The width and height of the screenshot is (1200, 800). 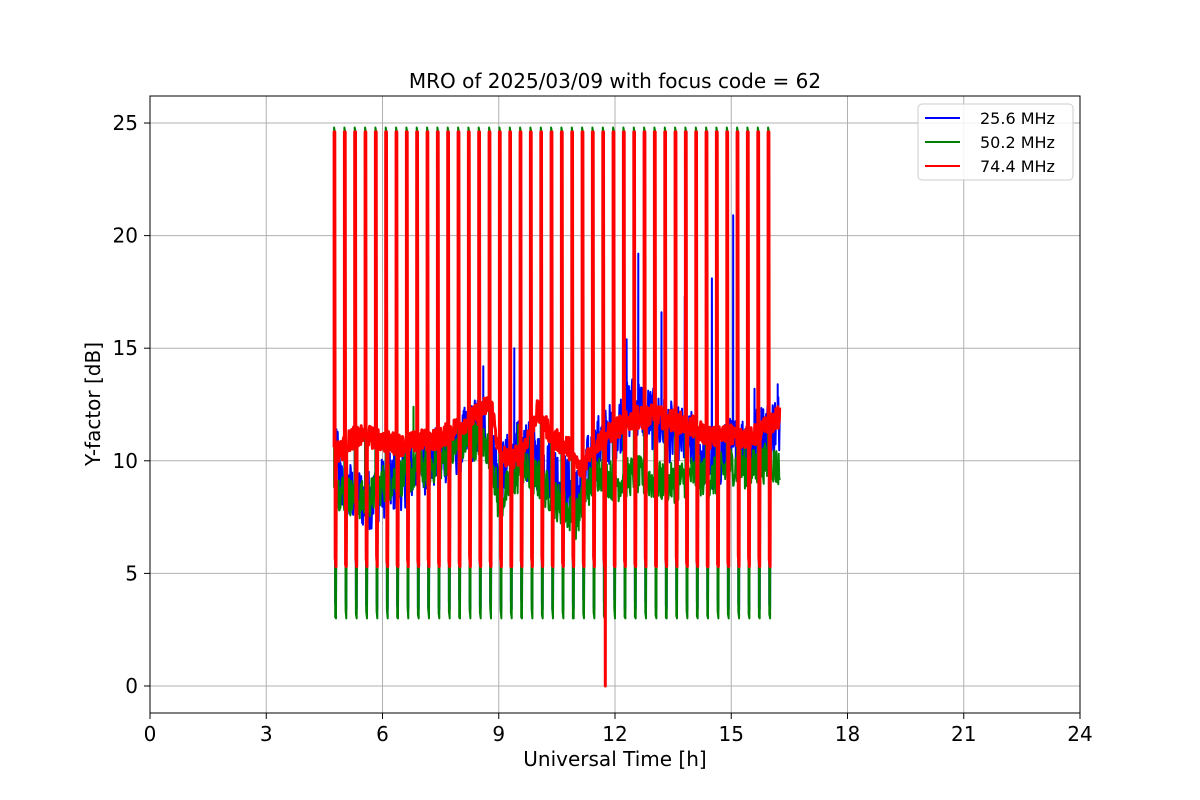 What do you see at coordinates (266, 734) in the screenshot?
I see `x-tick-label: 3` at bounding box center [266, 734].